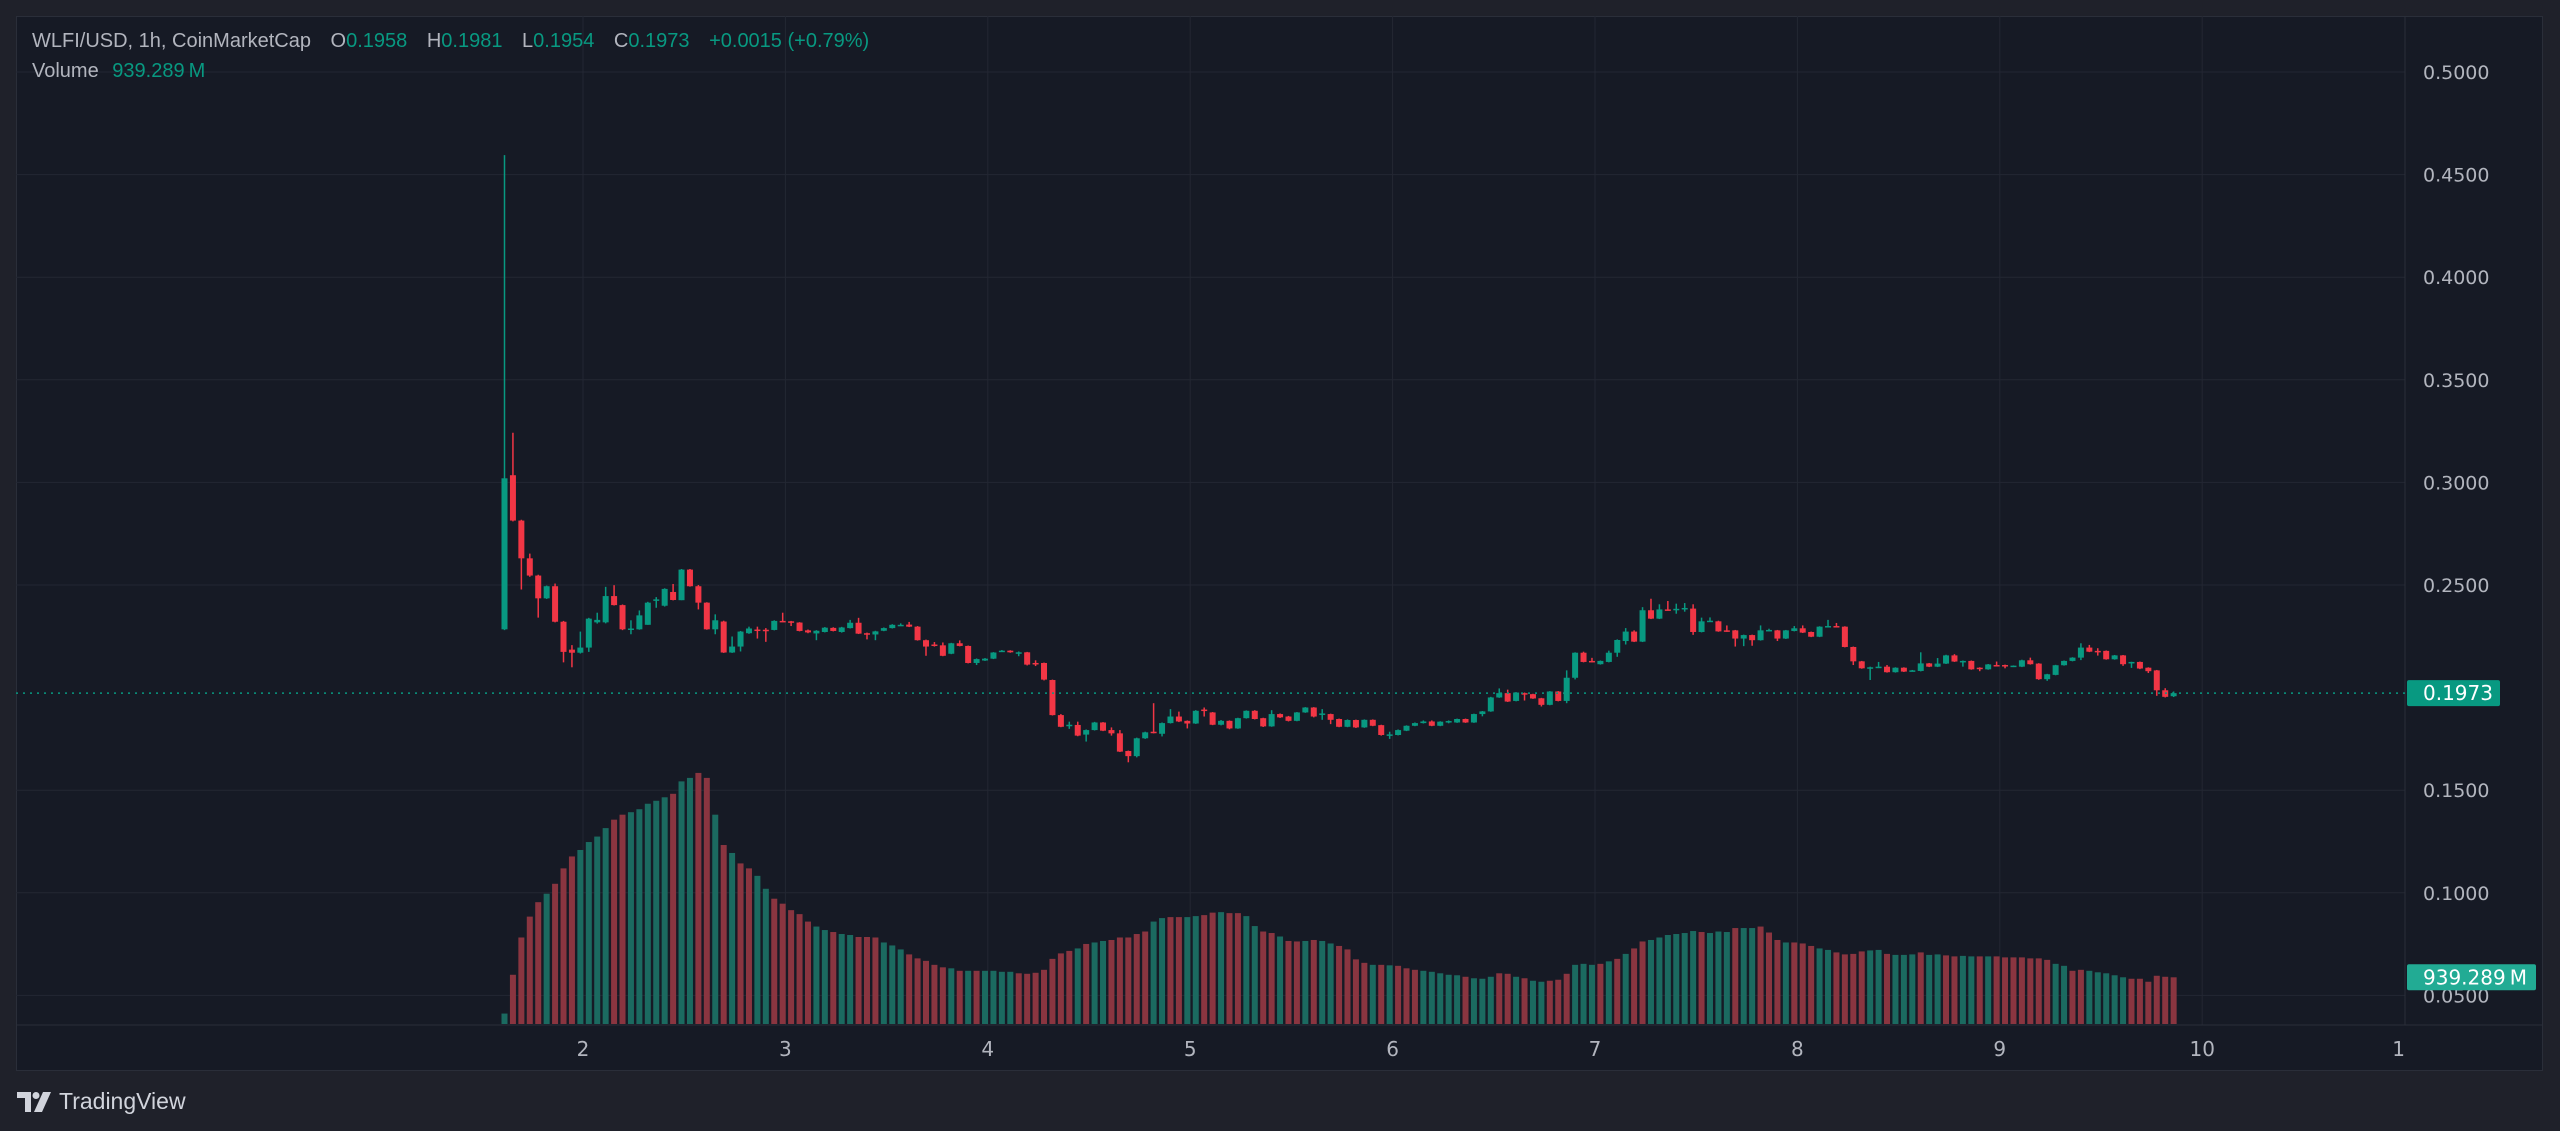  What do you see at coordinates (1797, 1049) in the screenshot?
I see `time-tick-label: 8` at bounding box center [1797, 1049].